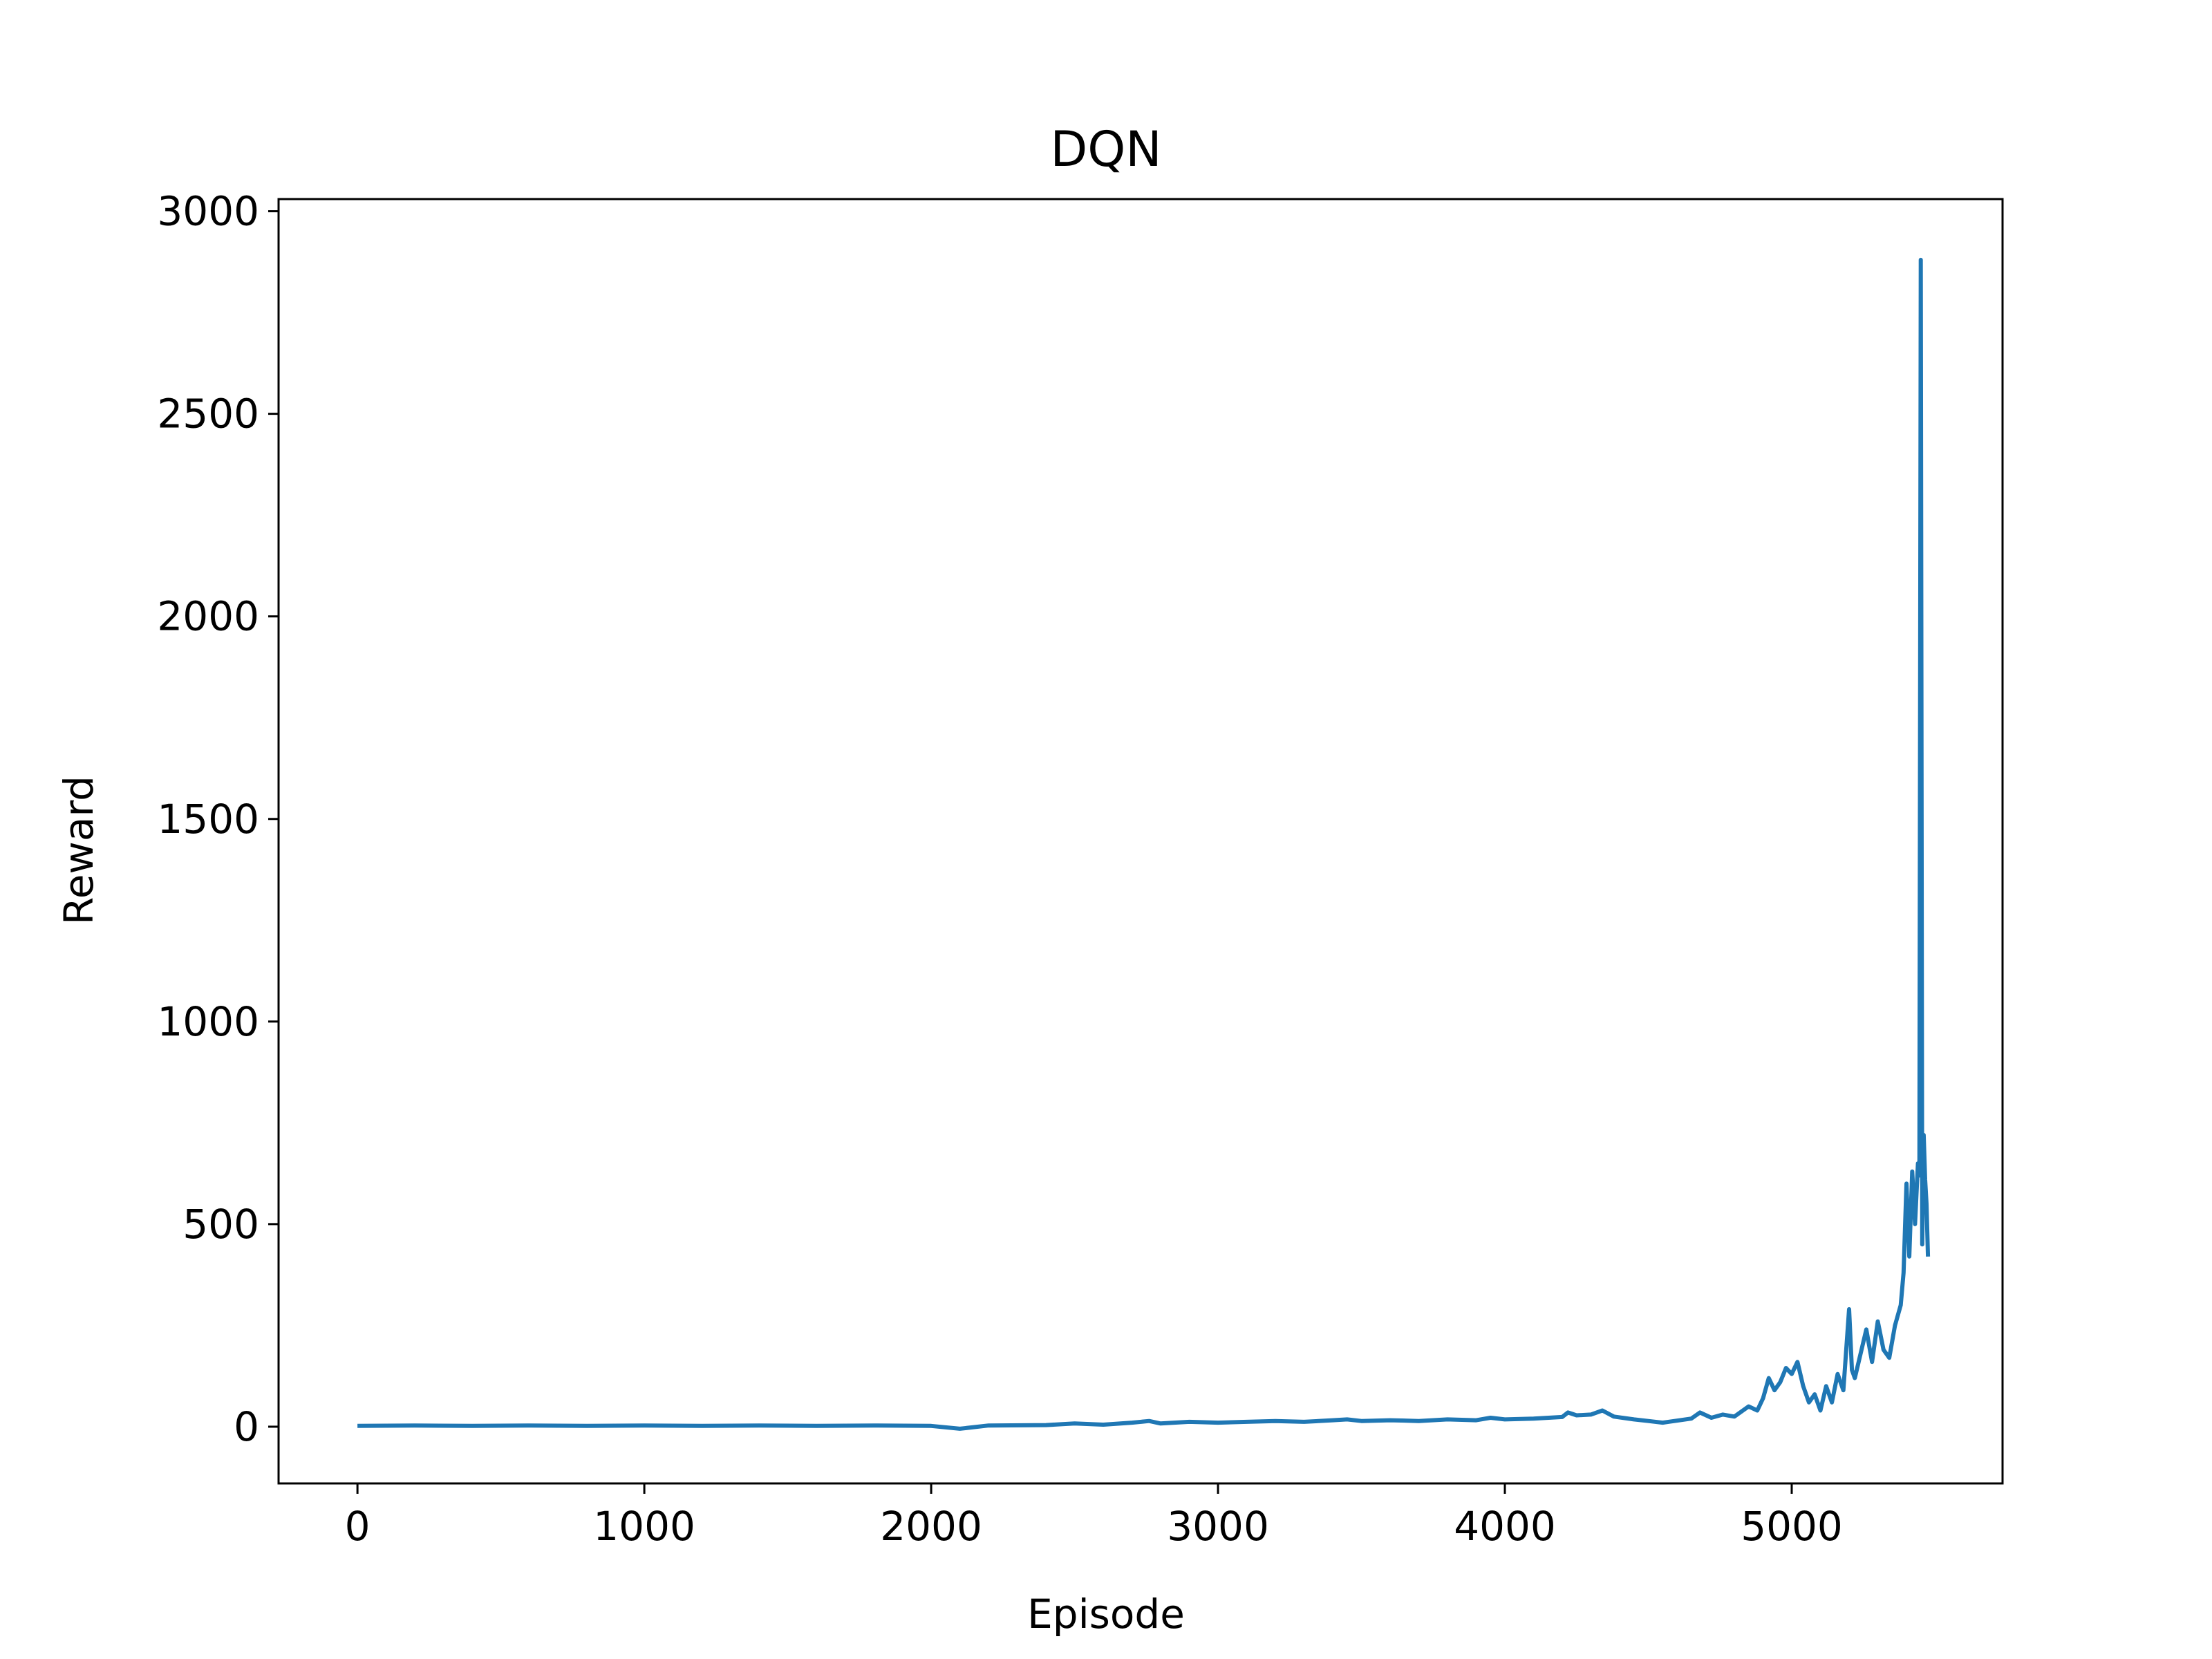 The height and width of the screenshot is (1659, 2212). Describe the element at coordinates (208, 211) in the screenshot. I see `y-tick-label: 3000` at that location.